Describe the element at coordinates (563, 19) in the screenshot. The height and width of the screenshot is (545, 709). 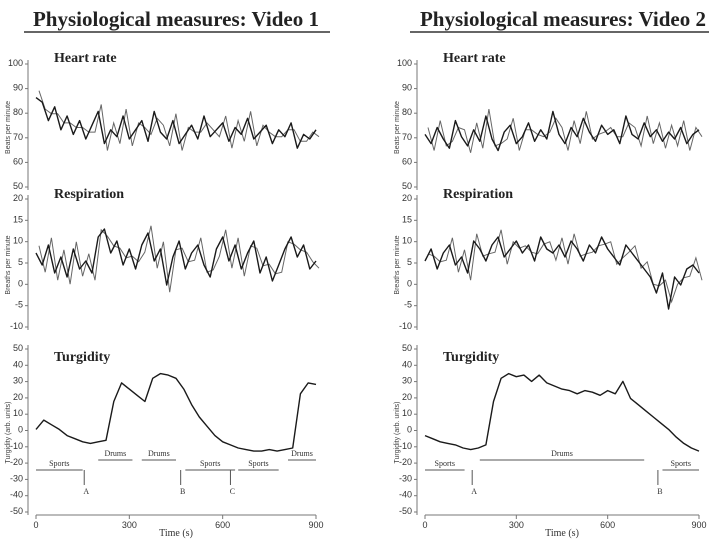
I see `panel-title: Physiological measures: Video 2` at that location.